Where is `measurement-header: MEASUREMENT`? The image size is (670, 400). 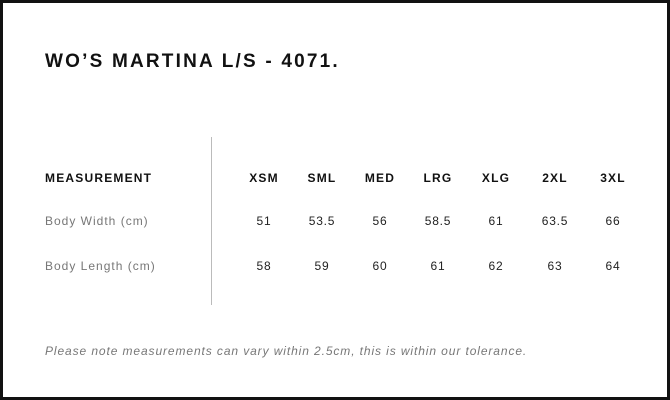
measurement-header: MEASUREMENT is located at coordinates (99, 178).